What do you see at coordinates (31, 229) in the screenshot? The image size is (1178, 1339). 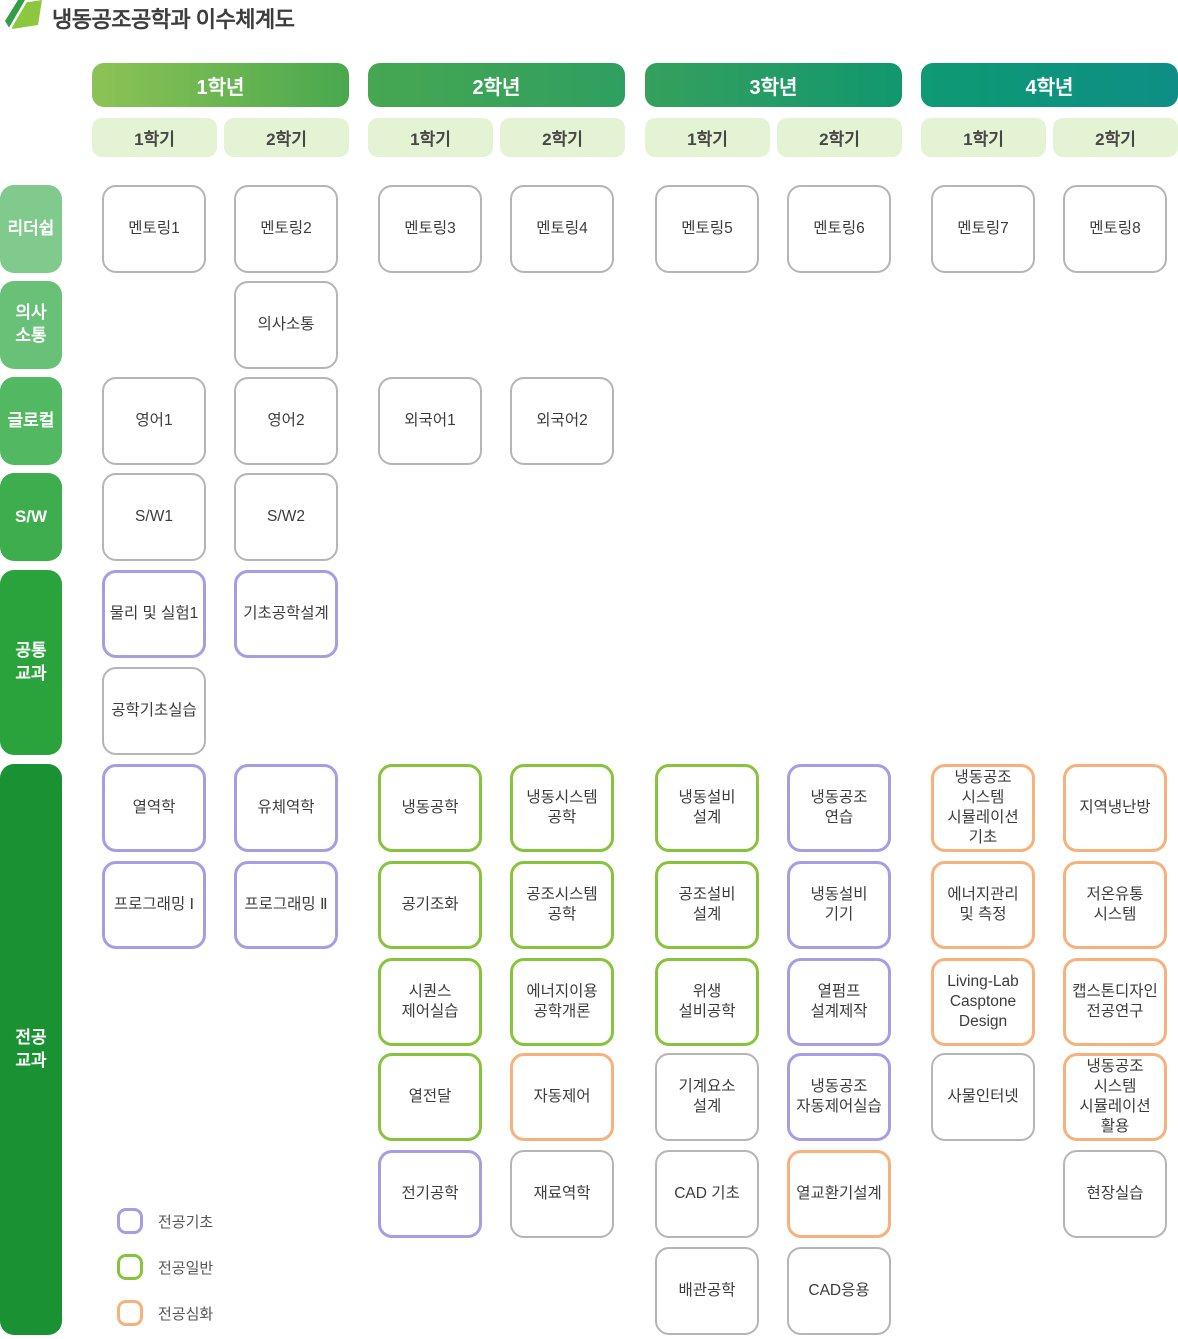 I see `category-block: 리더쉽` at bounding box center [31, 229].